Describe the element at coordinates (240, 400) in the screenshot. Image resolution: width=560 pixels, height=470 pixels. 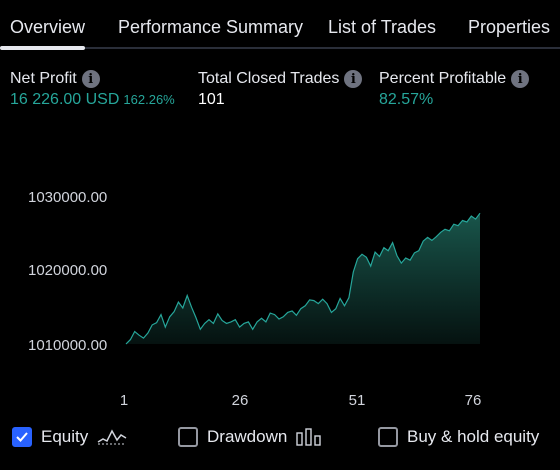
I see `x-tick-label: 26` at that location.